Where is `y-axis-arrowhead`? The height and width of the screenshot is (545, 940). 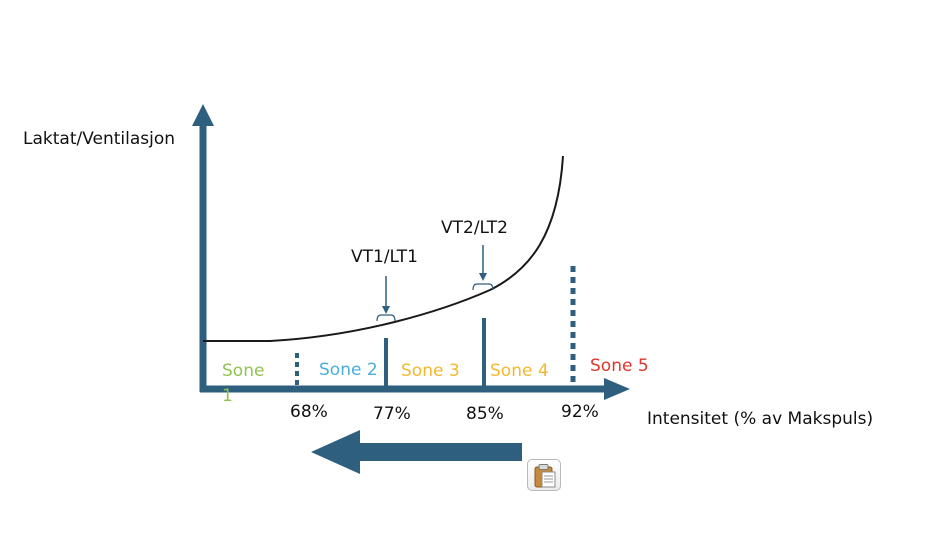
y-axis-arrowhead is located at coordinates (203, 115).